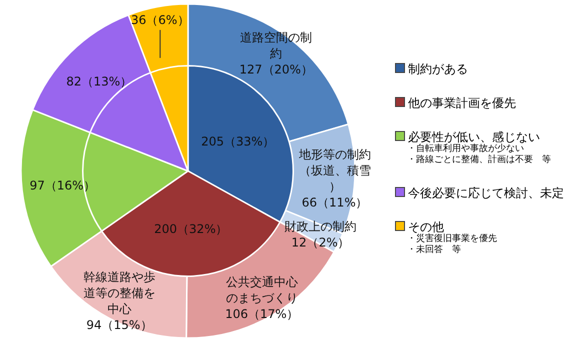  I want to click on slice-label: 幹線道路や歩道等の整備を中心, so click(119, 293).